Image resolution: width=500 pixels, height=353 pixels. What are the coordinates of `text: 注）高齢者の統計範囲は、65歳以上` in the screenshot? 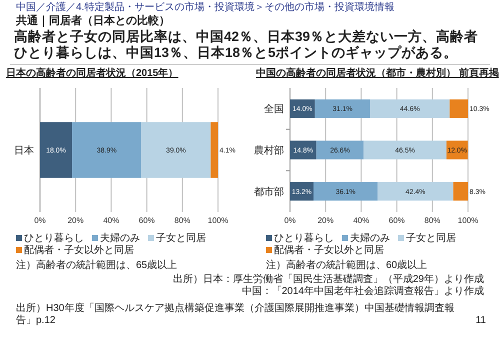 It's located at (97, 266).